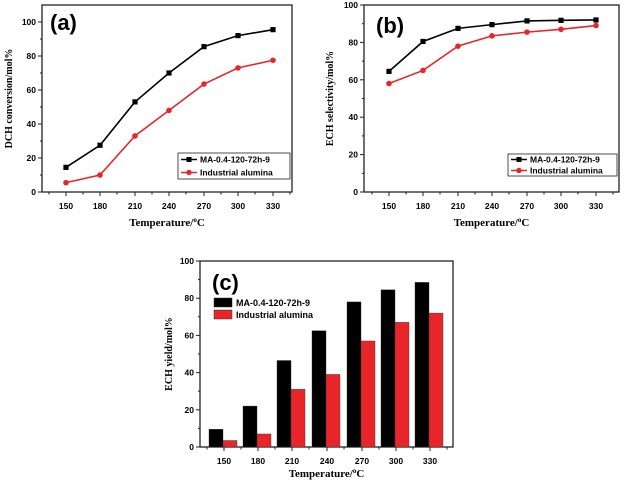 This screenshot has width=631, height=486. I want to click on panel-label: (b), so click(390, 25).